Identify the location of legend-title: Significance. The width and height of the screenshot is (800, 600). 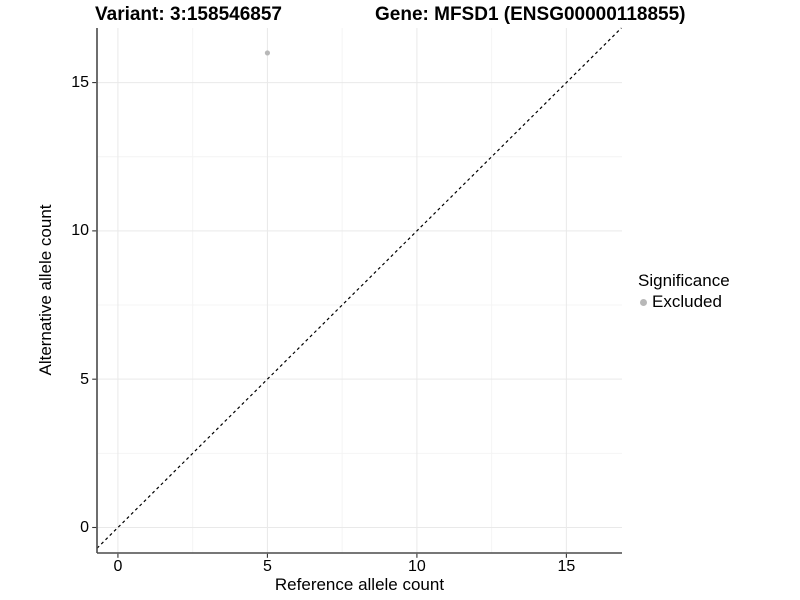
(684, 280).